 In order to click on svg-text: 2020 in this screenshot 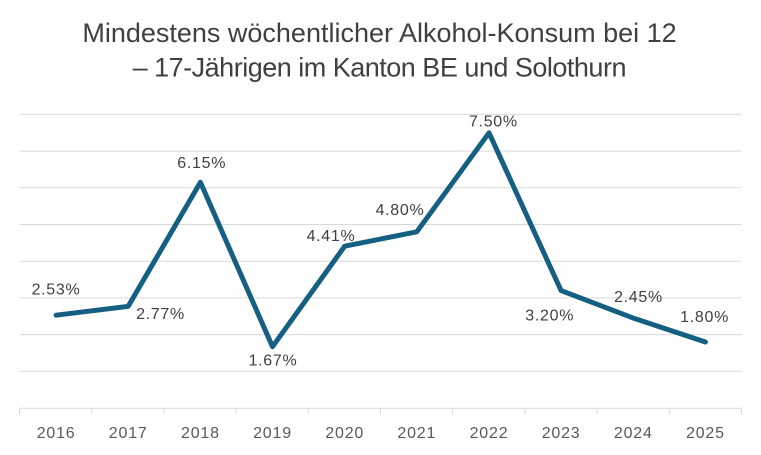, I will do `click(344, 433)`.